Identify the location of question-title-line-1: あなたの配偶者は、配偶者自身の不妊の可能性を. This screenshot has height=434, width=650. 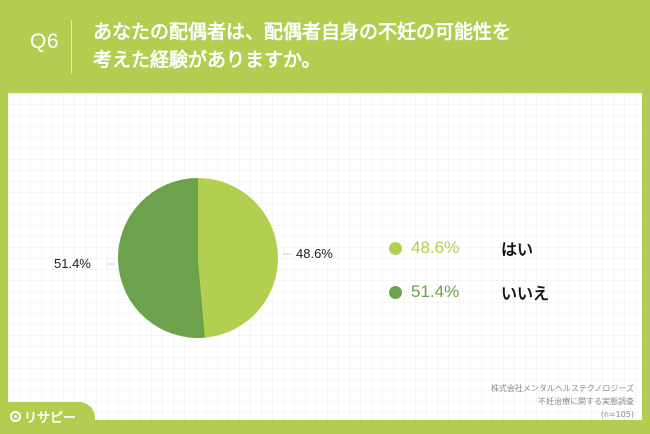
(302, 32).